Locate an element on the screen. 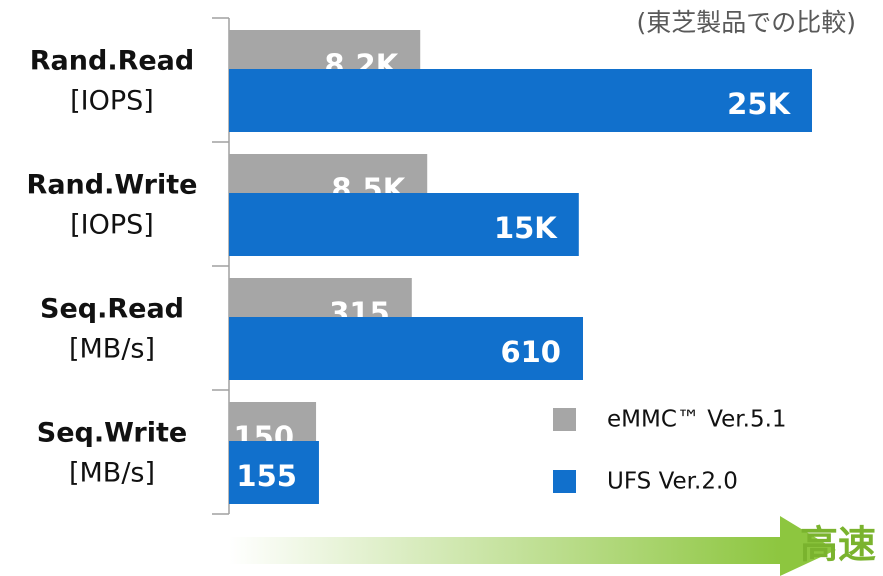 This screenshot has width=883, height=576. legend-label: UFS Ver.2.0 is located at coordinates (672, 482).